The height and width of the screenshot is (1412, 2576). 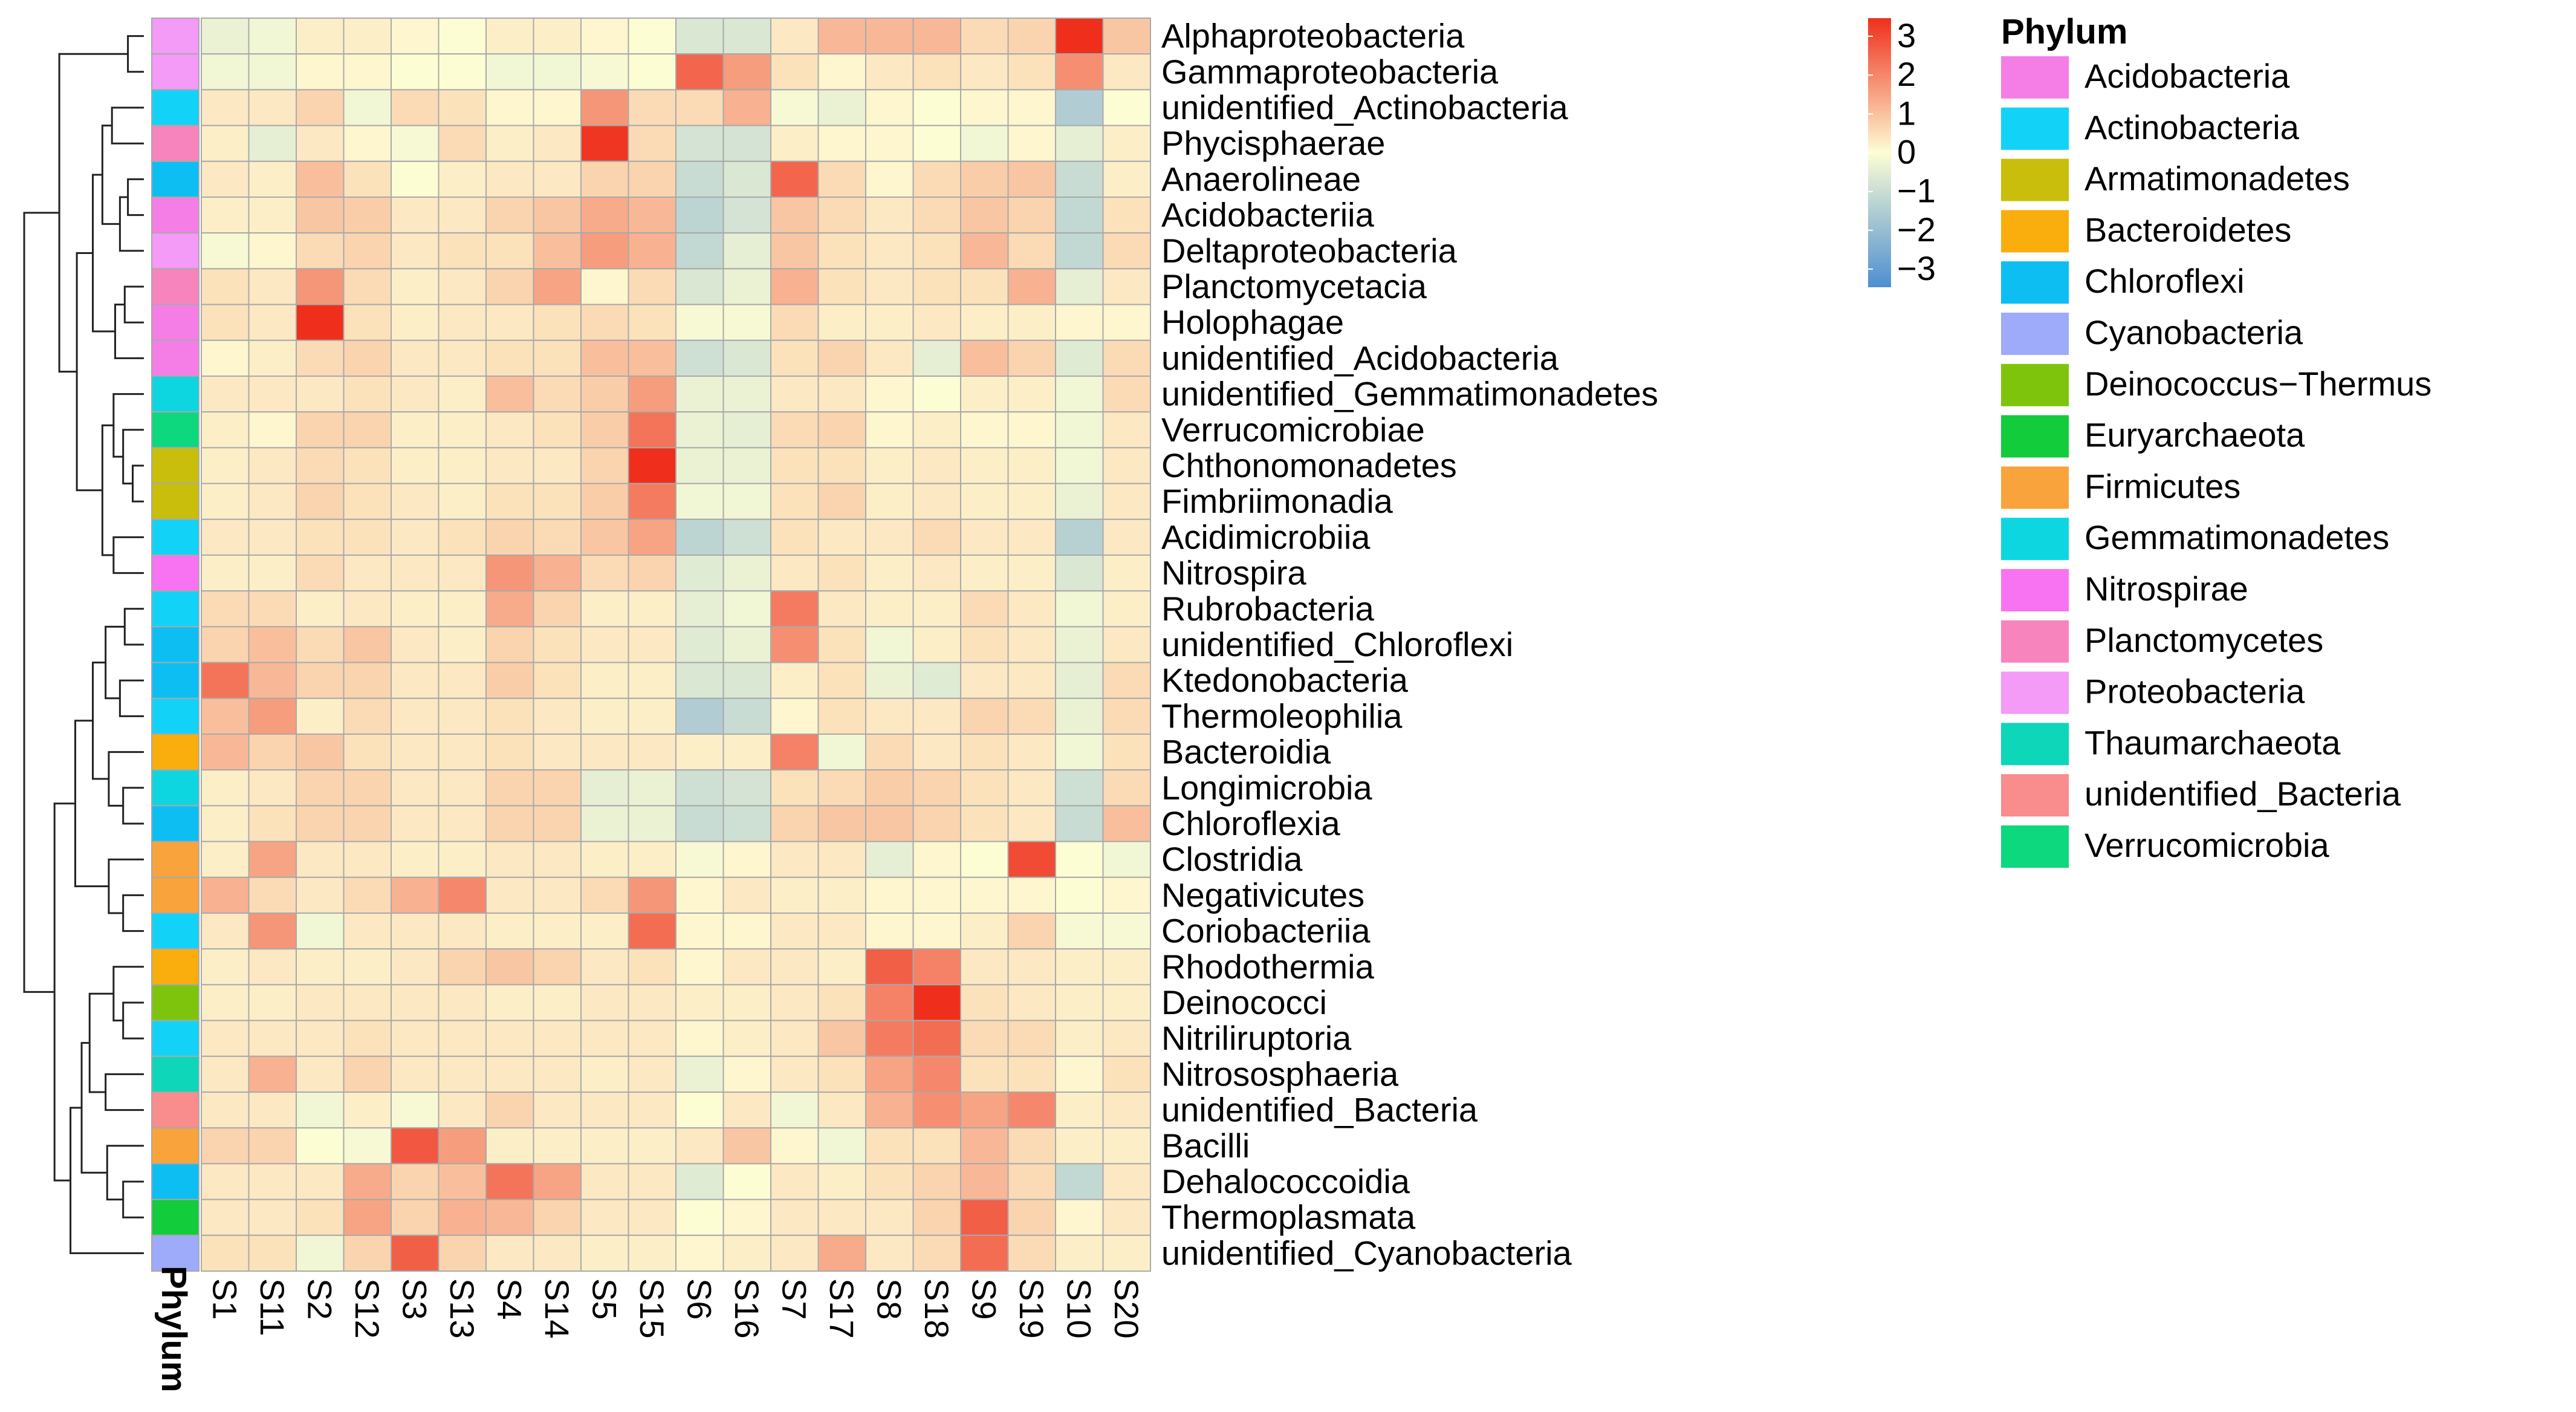 I want to click on color-scale-tick-label: 0, so click(x=1907, y=152).